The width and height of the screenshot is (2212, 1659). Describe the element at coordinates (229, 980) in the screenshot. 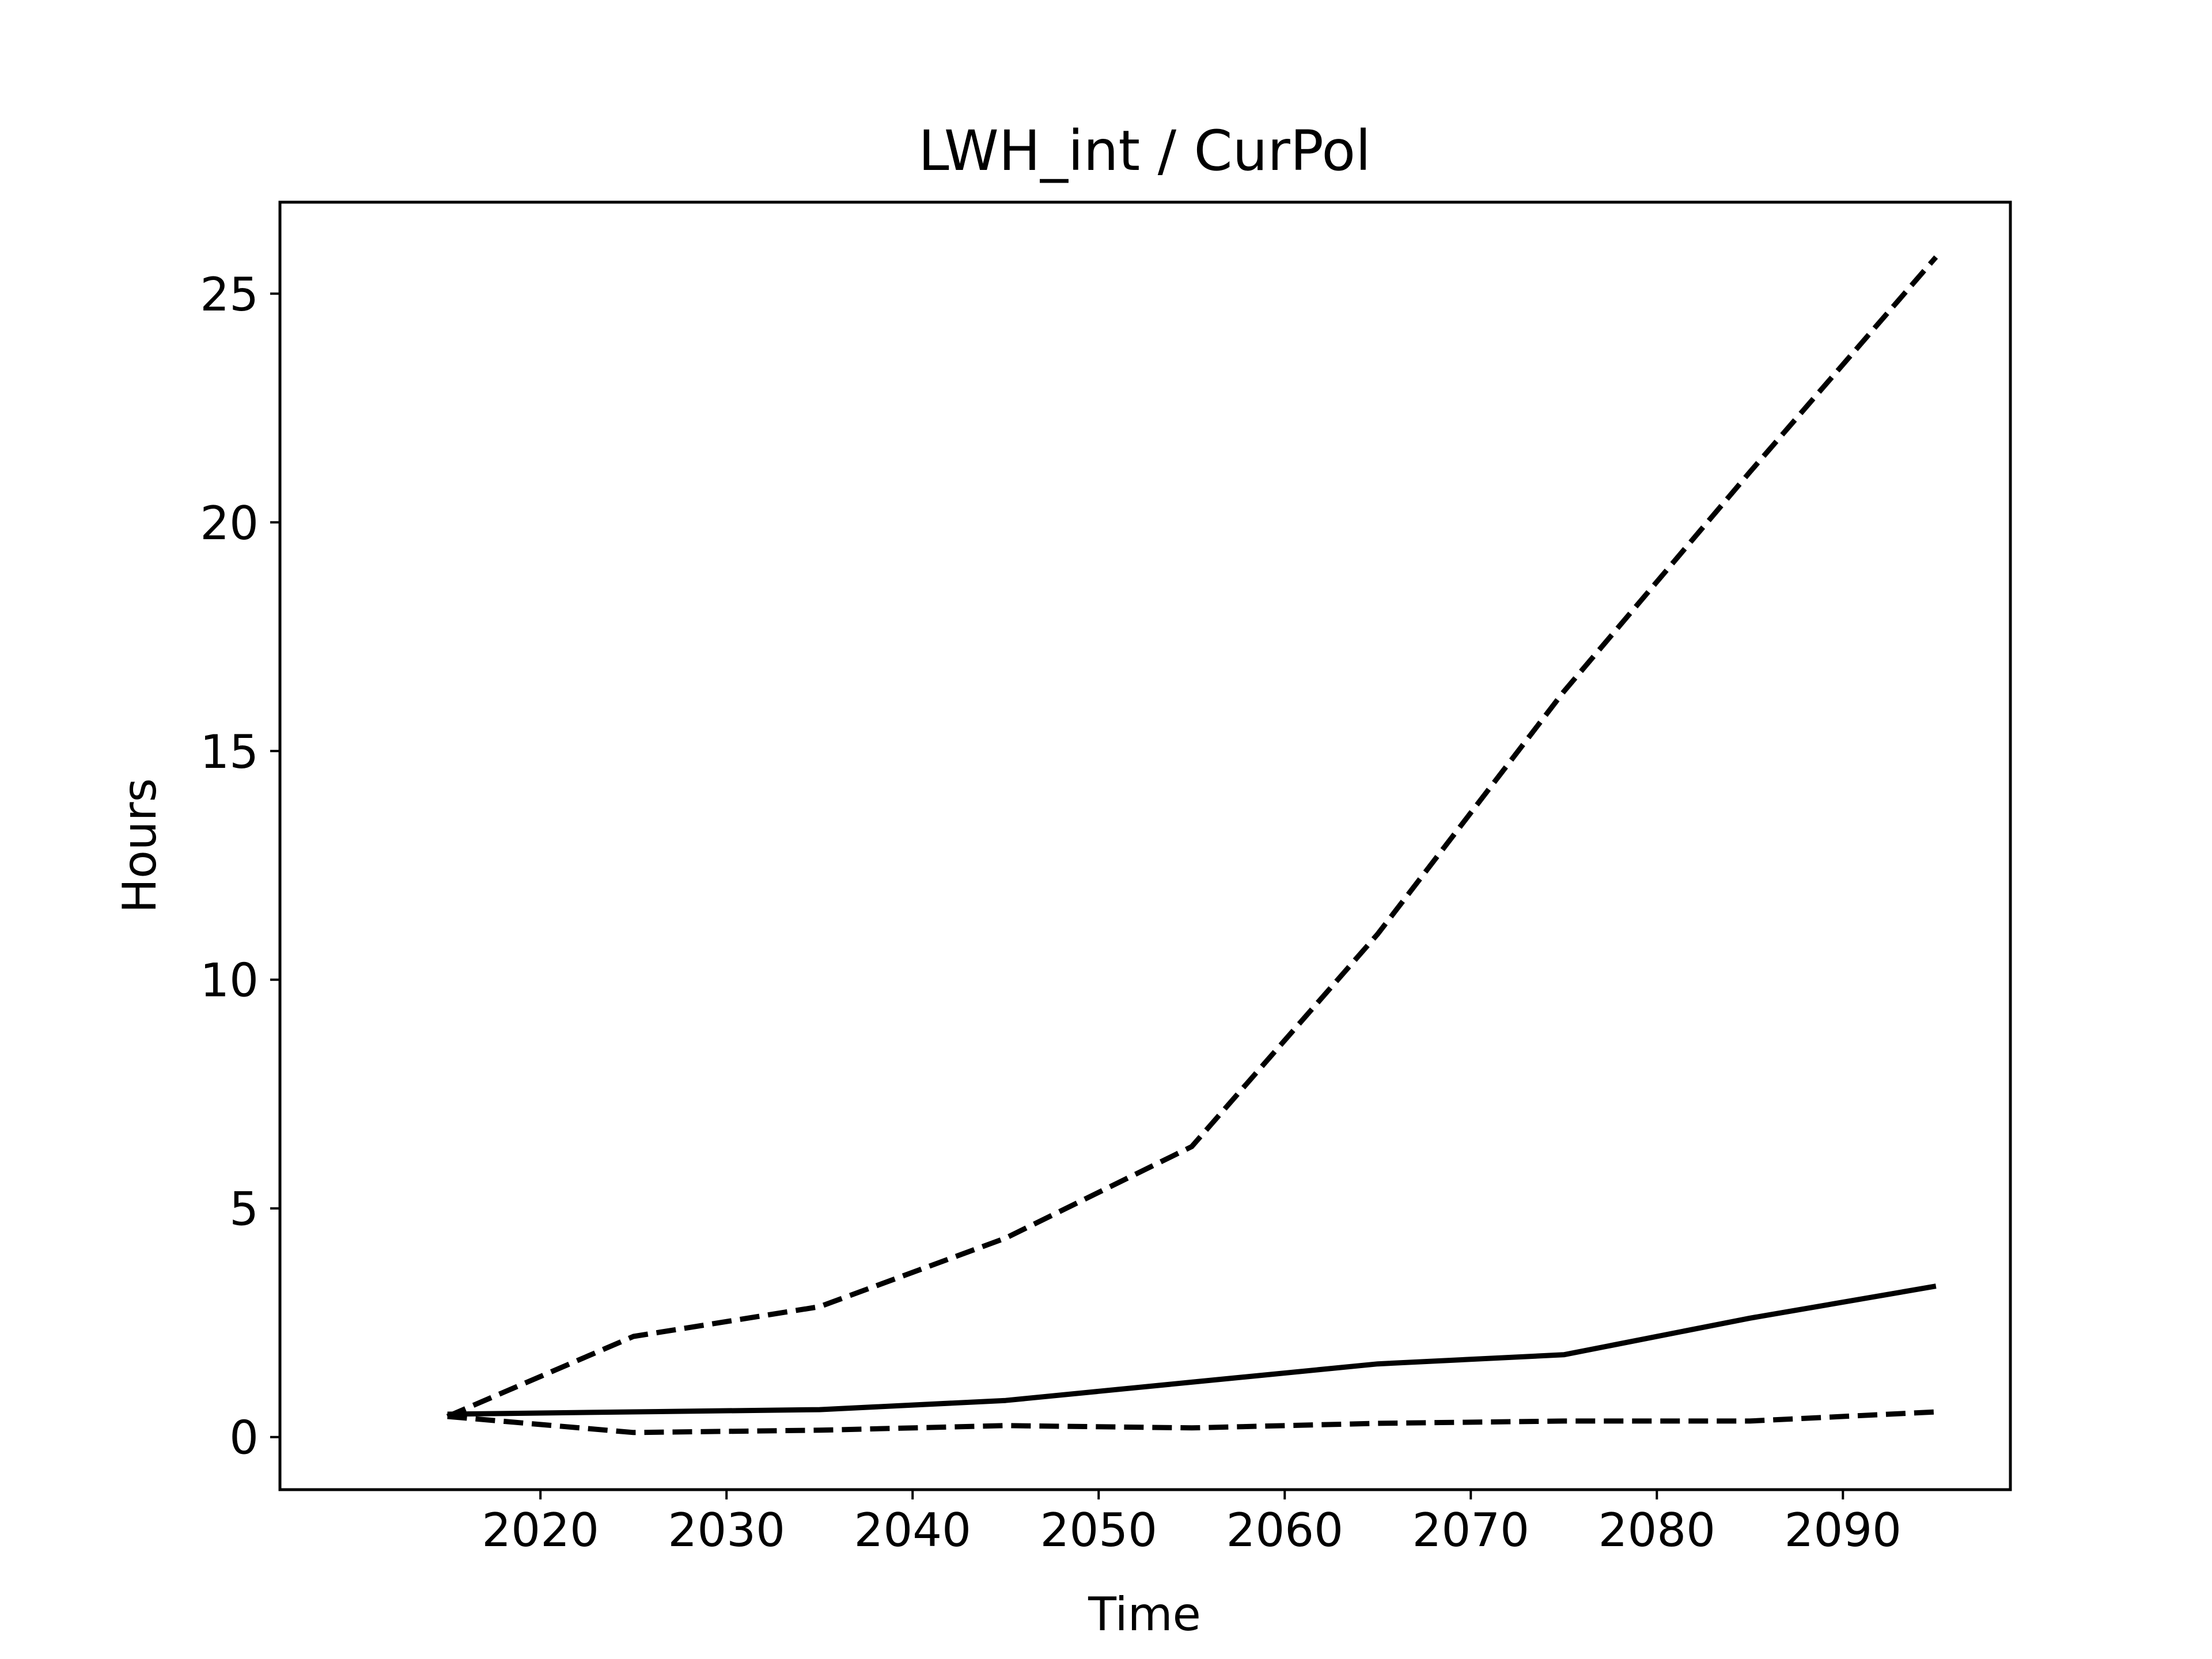

I see `y-tick-label: 10` at that location.